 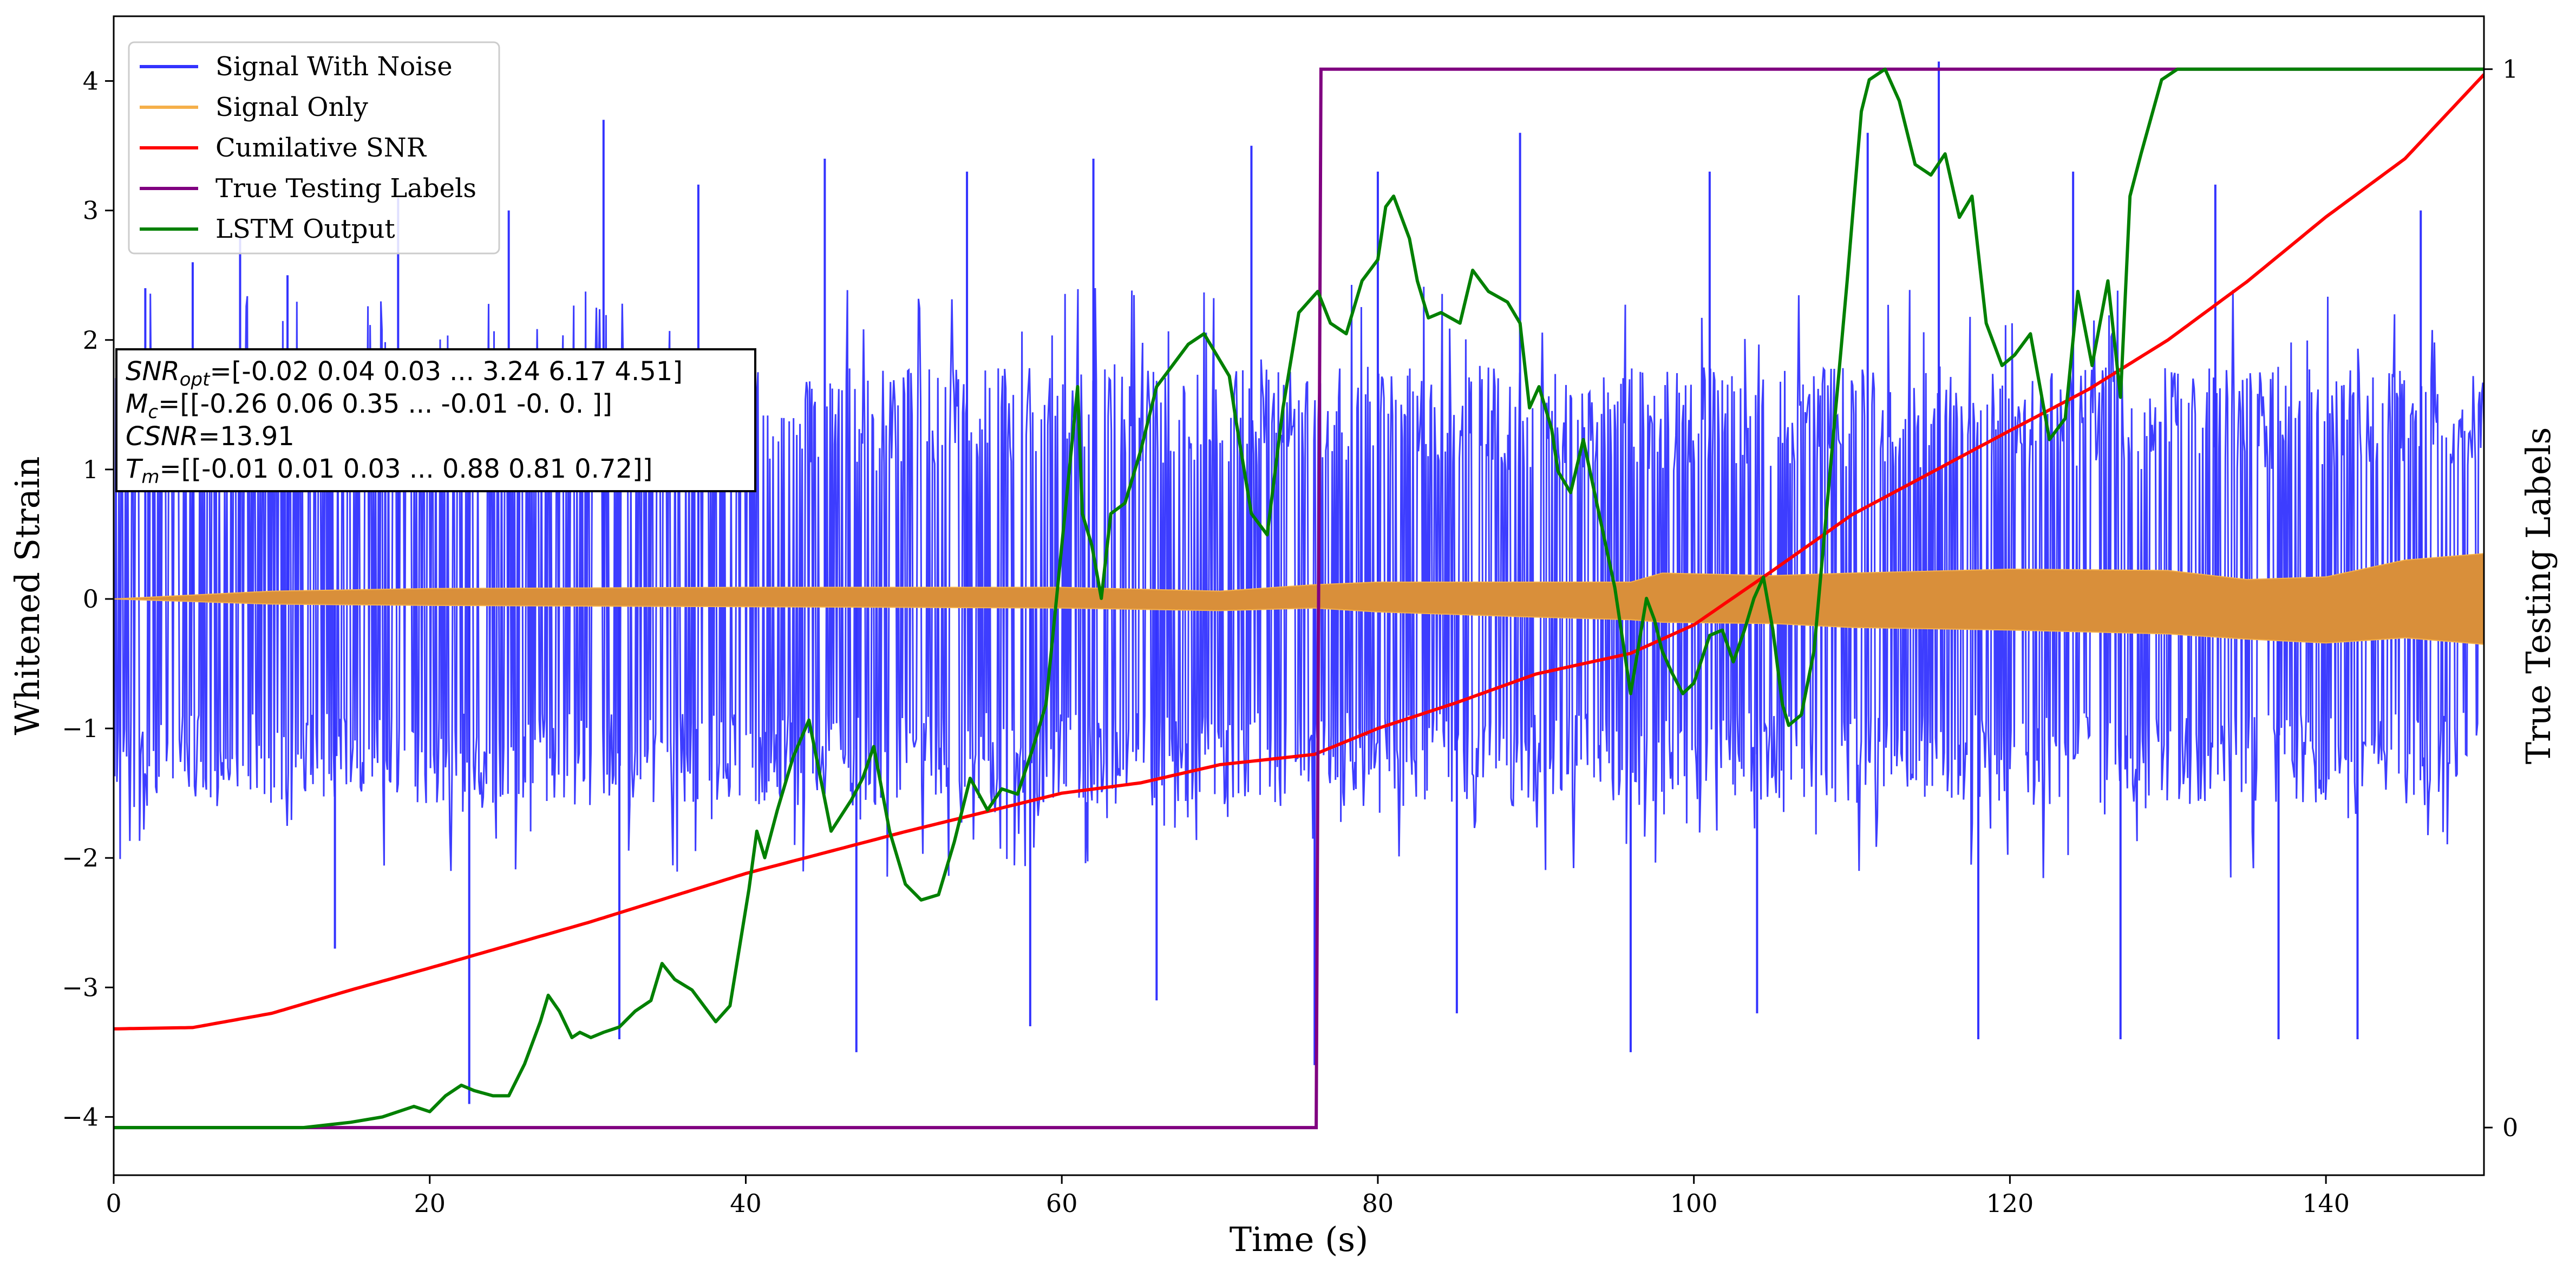 I want to click on x-tick-label: 0, so click(x=113, y=1203).